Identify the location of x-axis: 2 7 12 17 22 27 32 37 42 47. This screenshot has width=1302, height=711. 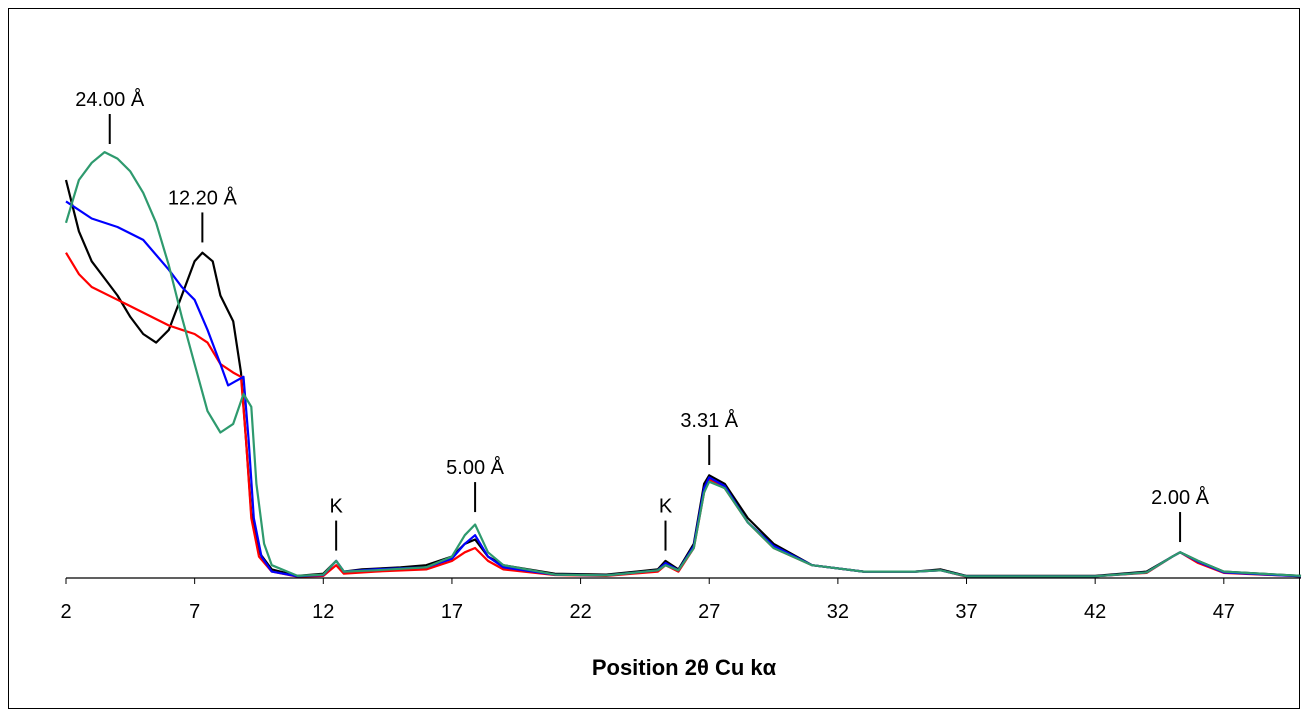
(680, 600).